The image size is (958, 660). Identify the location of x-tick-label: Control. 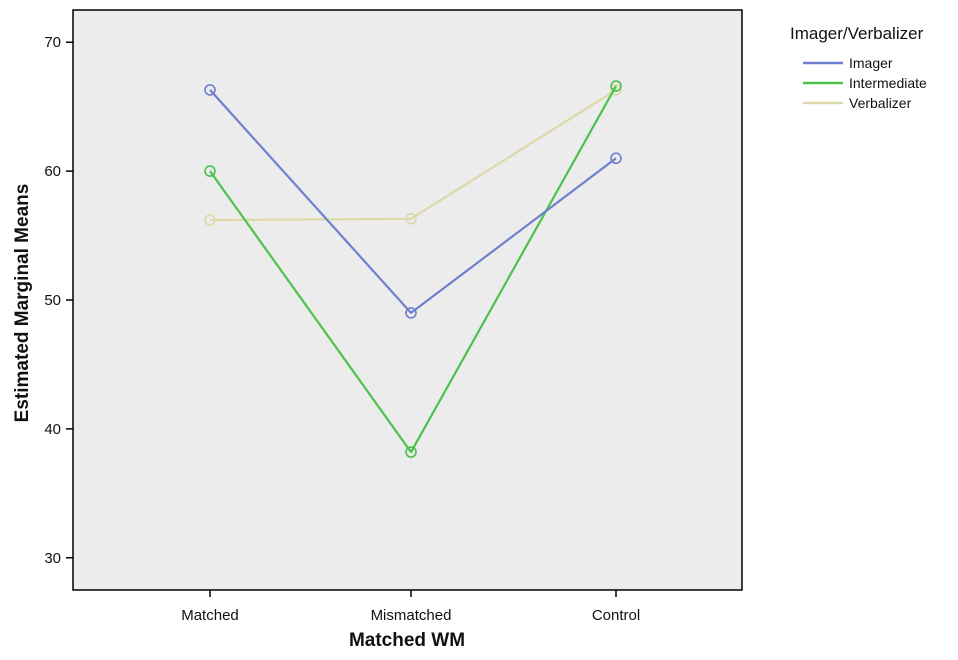
(616, 615).